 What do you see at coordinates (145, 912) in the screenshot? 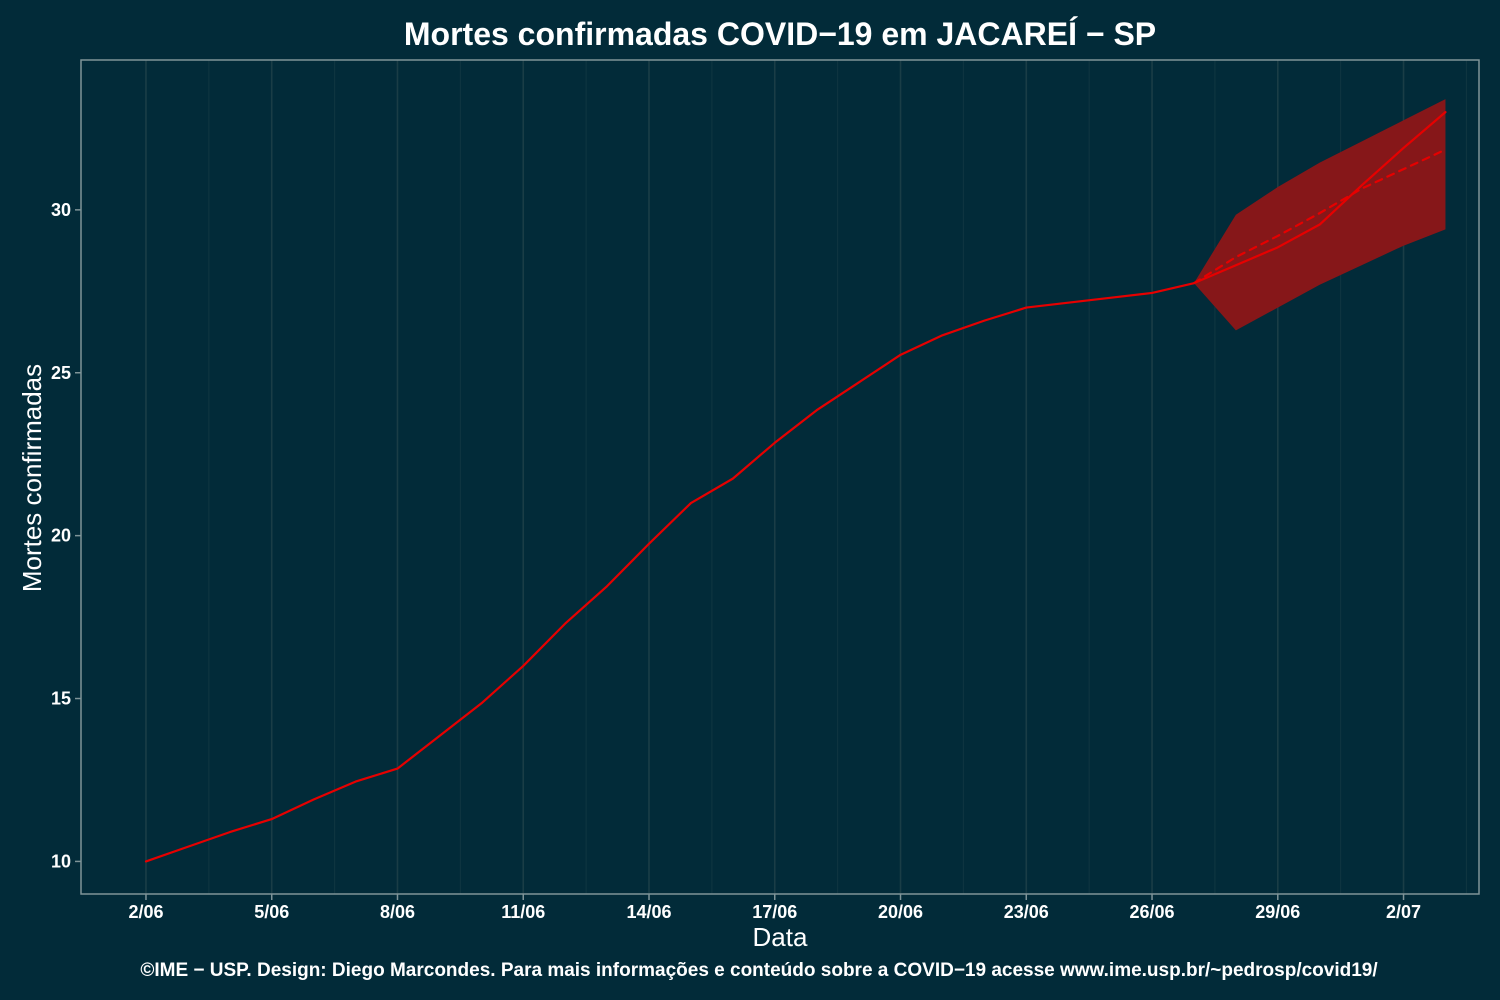
I see `x-tick-label: 2/06` at bounding box center [145, 912].